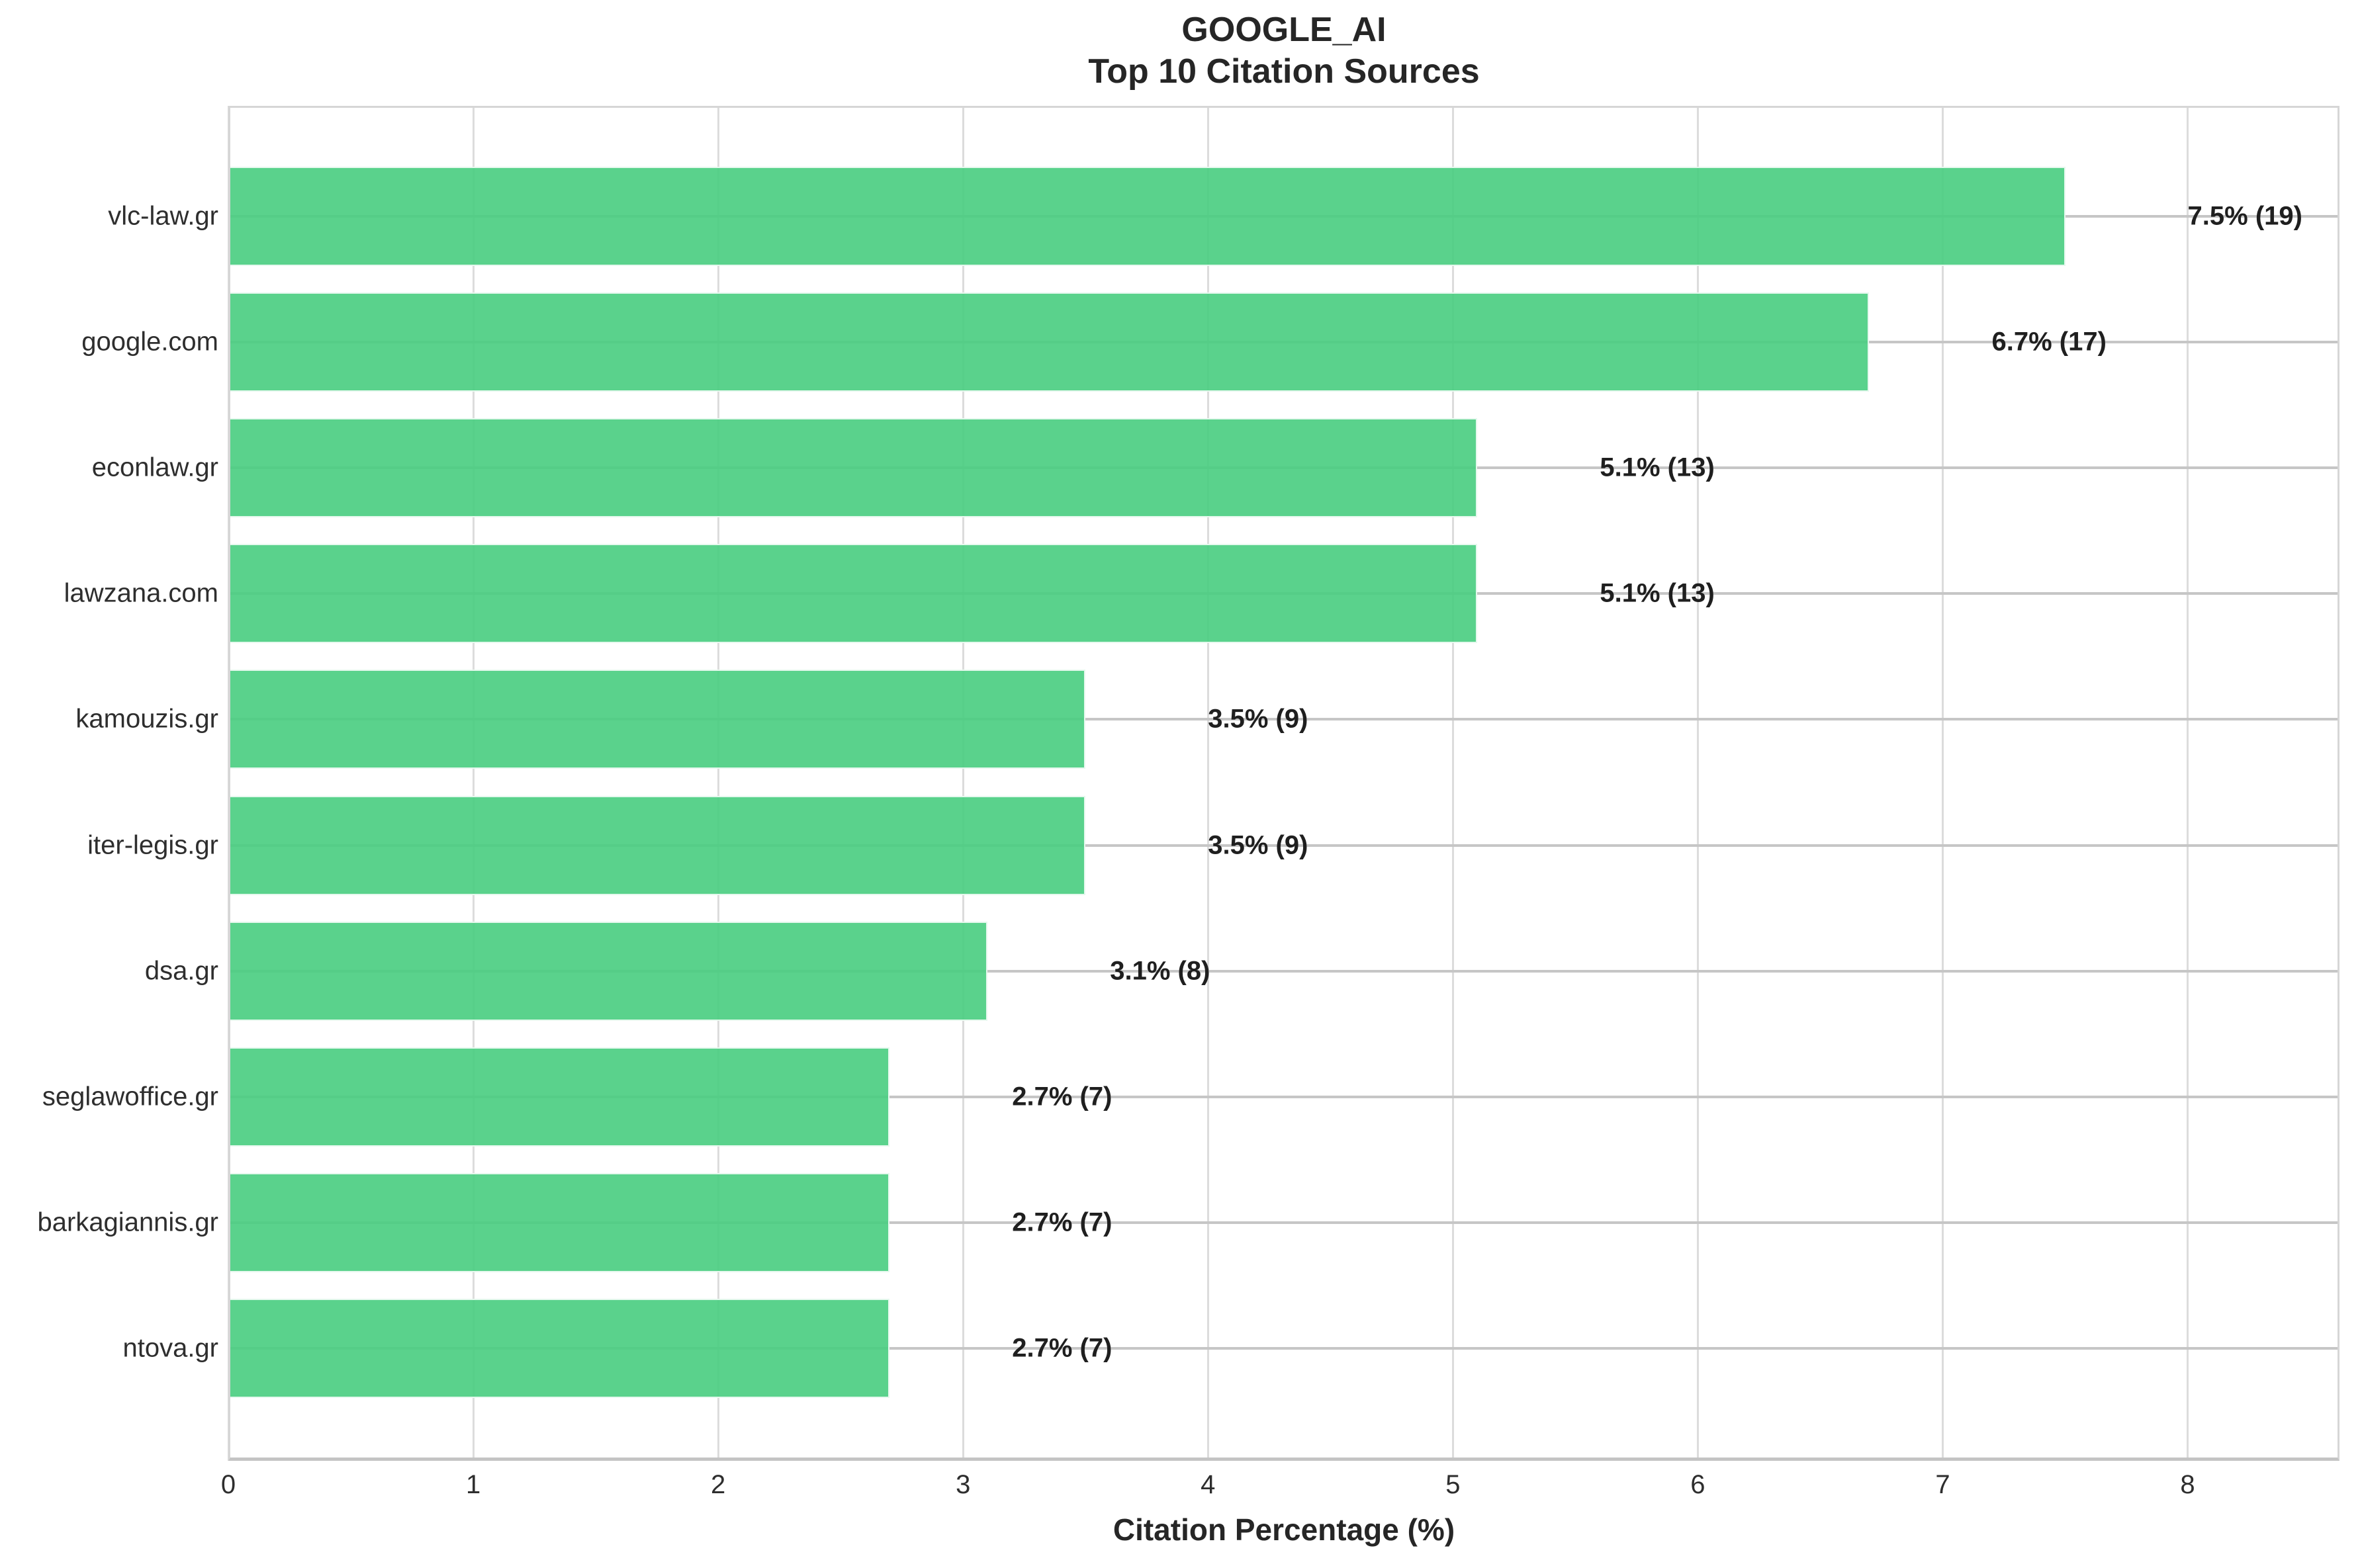  I want to click on x-tick-label: 5, so click(1453, 1485).